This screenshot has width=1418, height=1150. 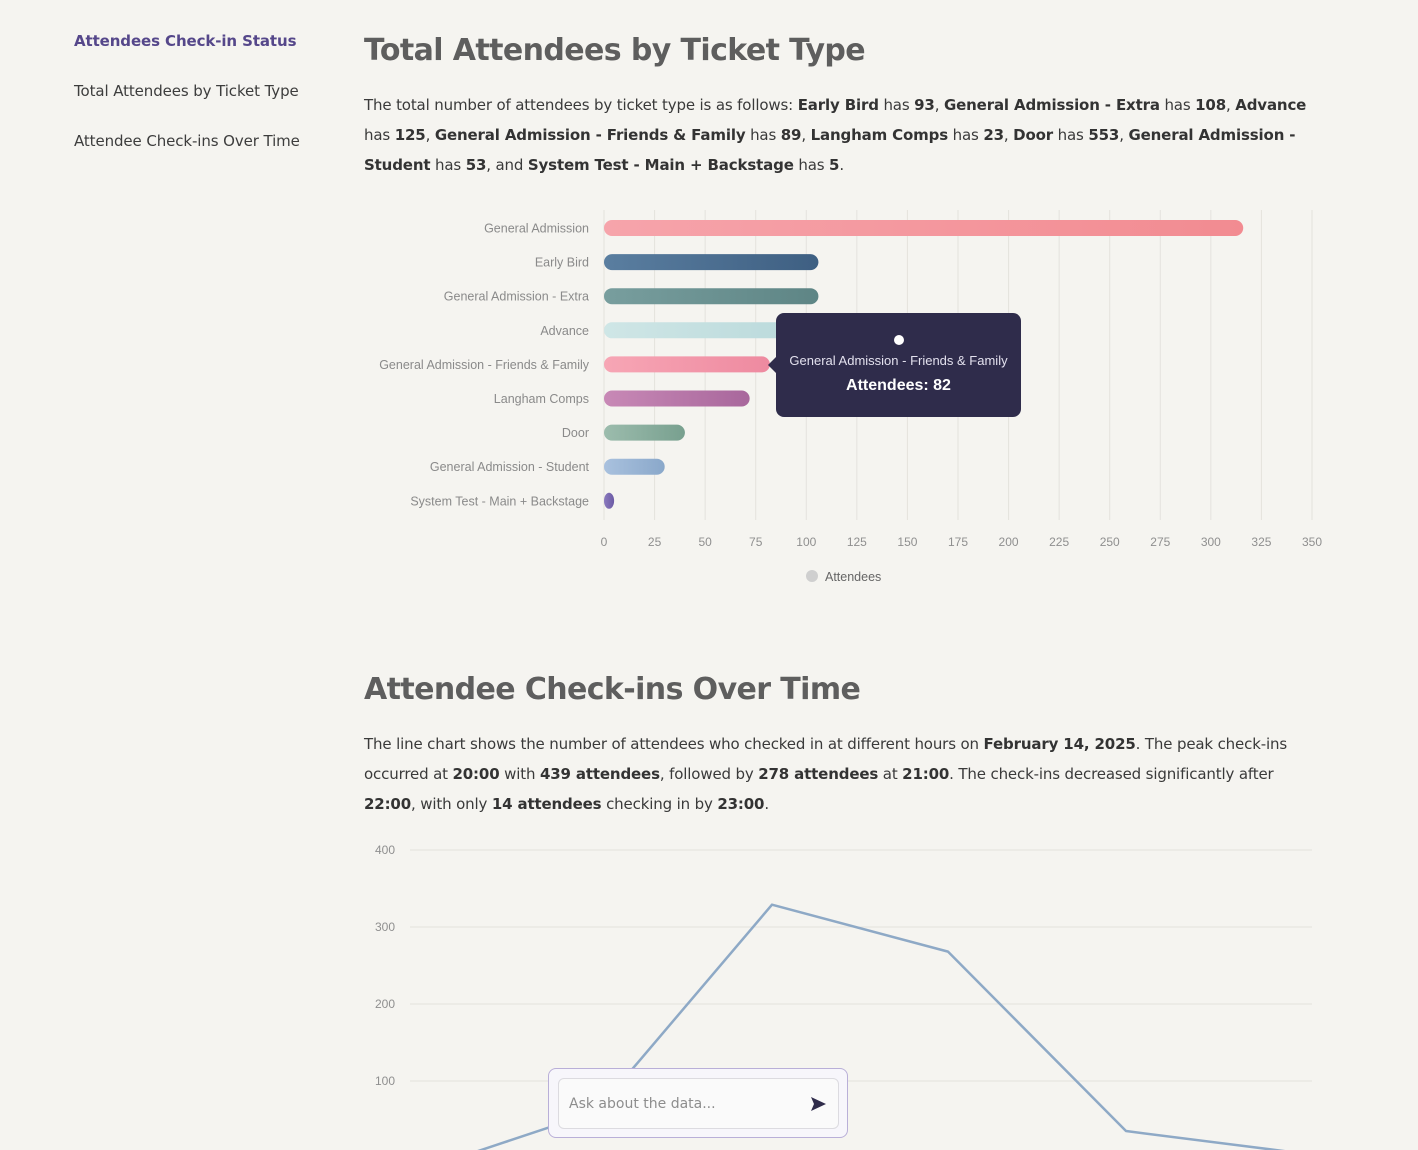 I want to click on emphasis-text: 93, so click(x=924, y=105).